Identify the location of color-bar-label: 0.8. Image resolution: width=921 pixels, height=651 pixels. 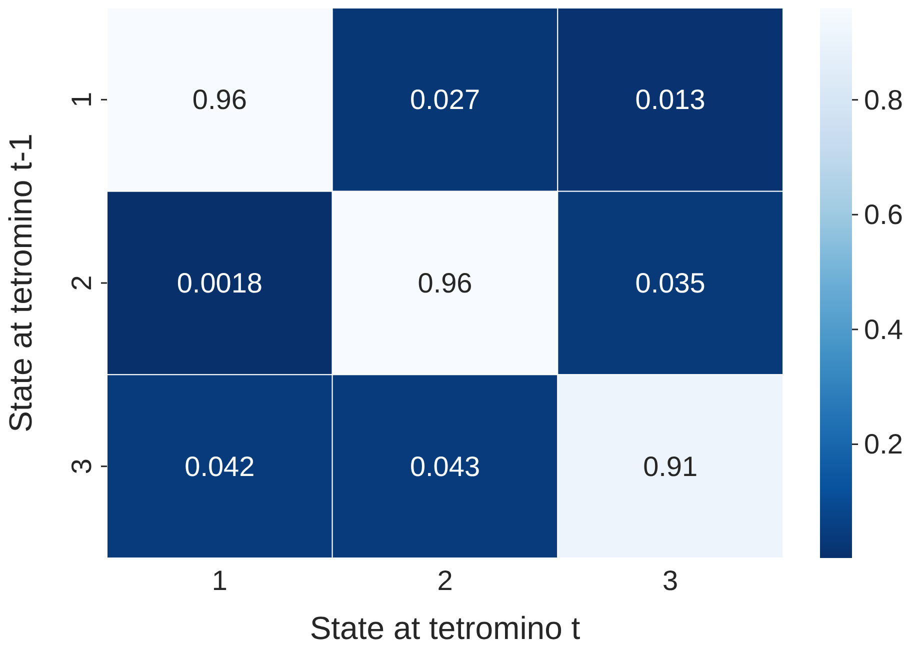
(883, 100).